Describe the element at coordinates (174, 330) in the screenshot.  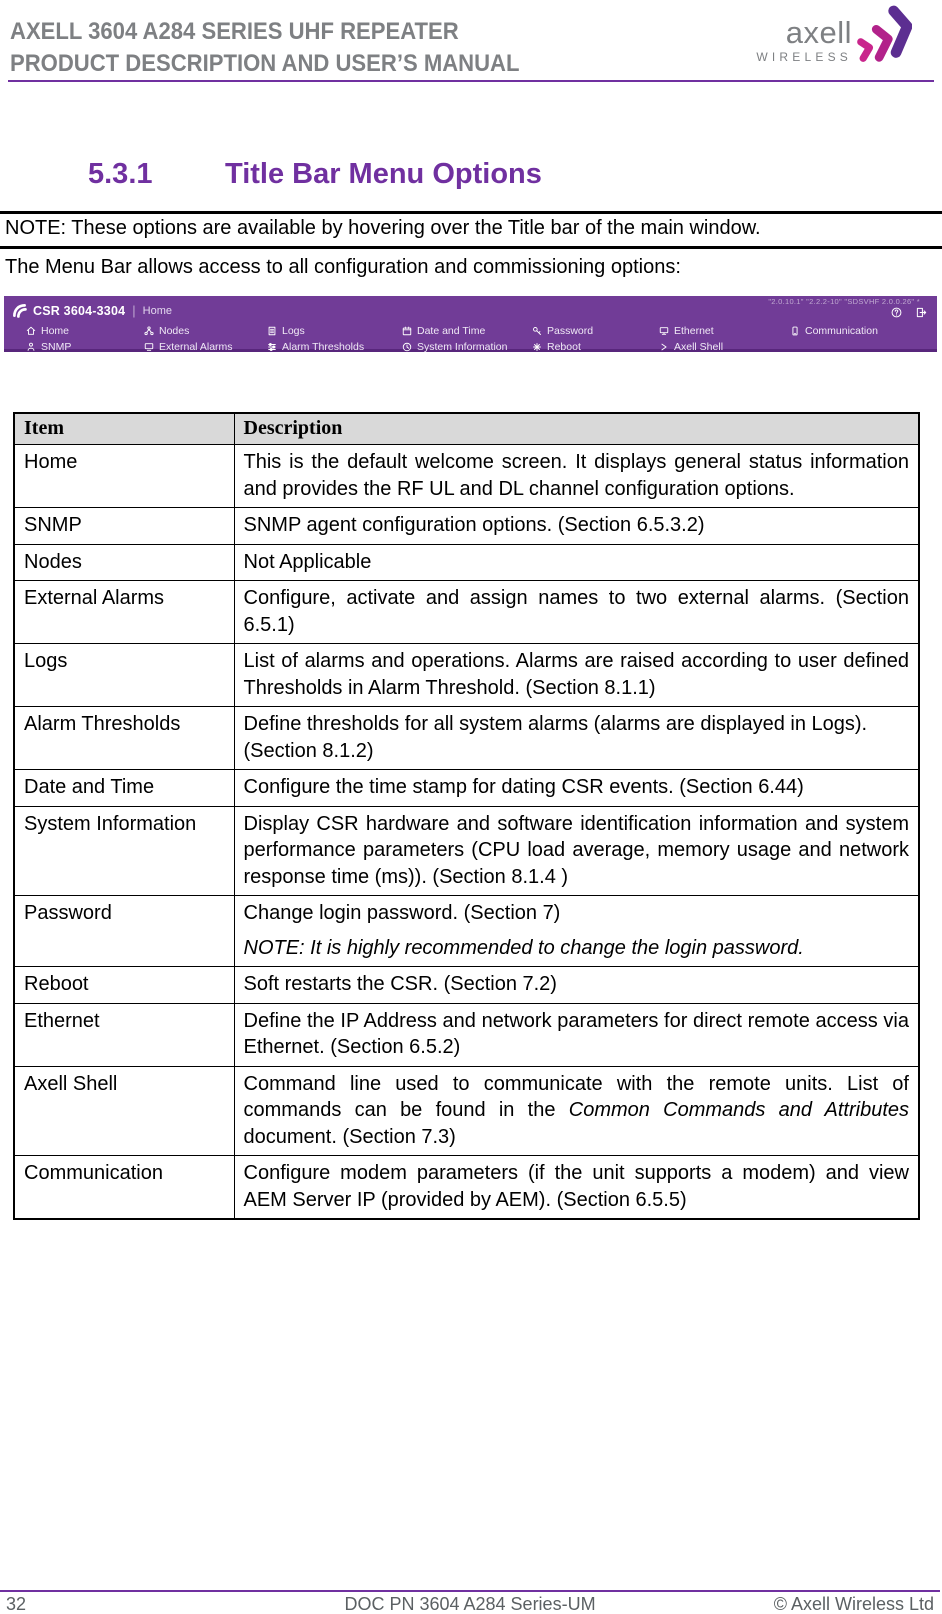
I see `menu-item-label: Nodes` at that location.